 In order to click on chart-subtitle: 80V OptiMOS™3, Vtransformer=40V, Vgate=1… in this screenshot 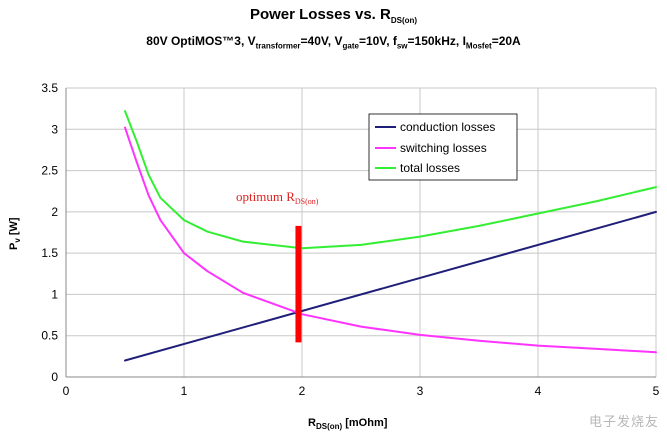, I will do `click(333, 42)`.